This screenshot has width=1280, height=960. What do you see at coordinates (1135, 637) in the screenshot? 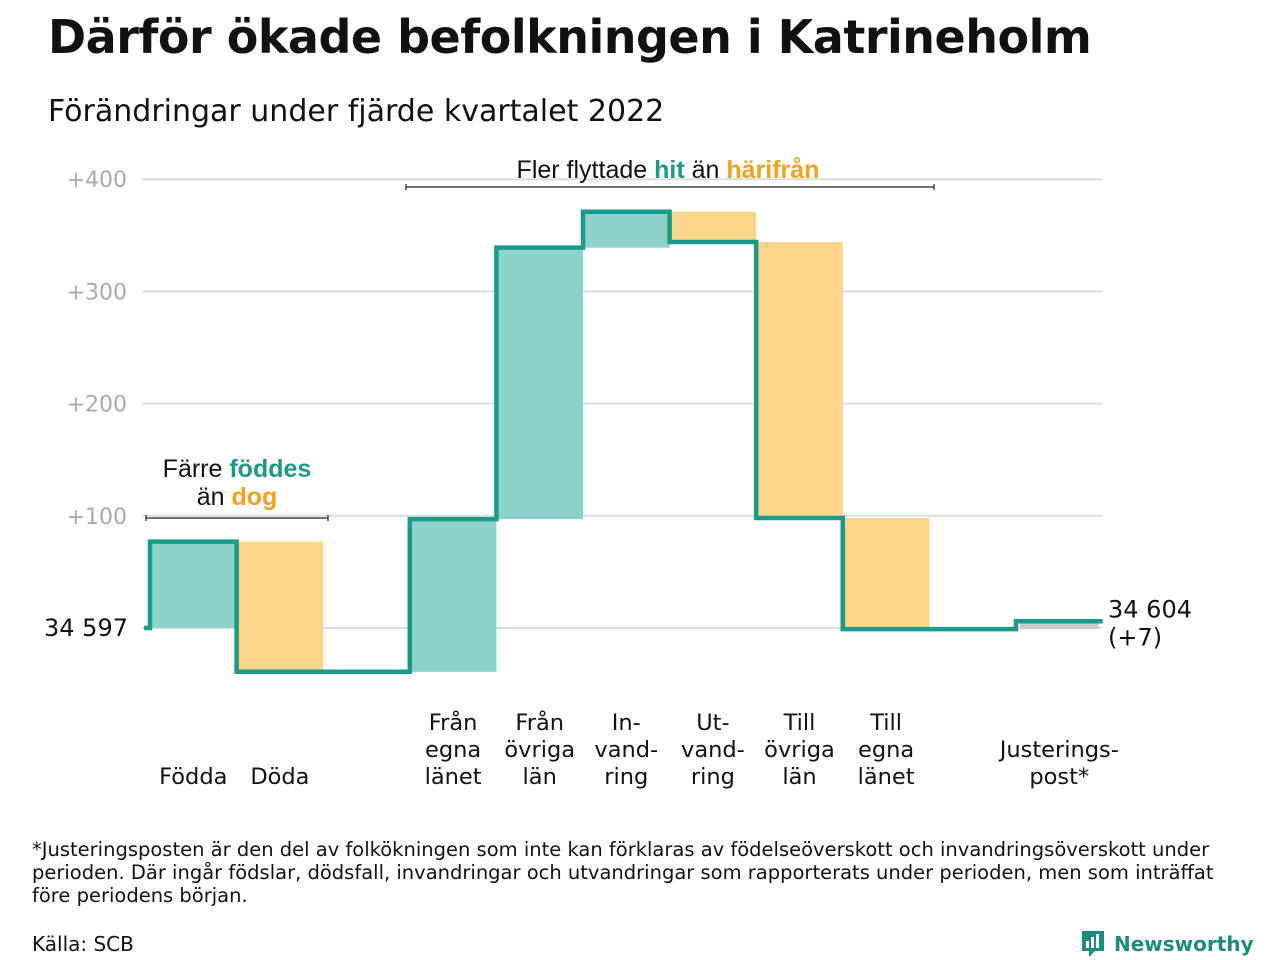
I see `end-change-label: (+7)` at bounding box center [1135, 637].